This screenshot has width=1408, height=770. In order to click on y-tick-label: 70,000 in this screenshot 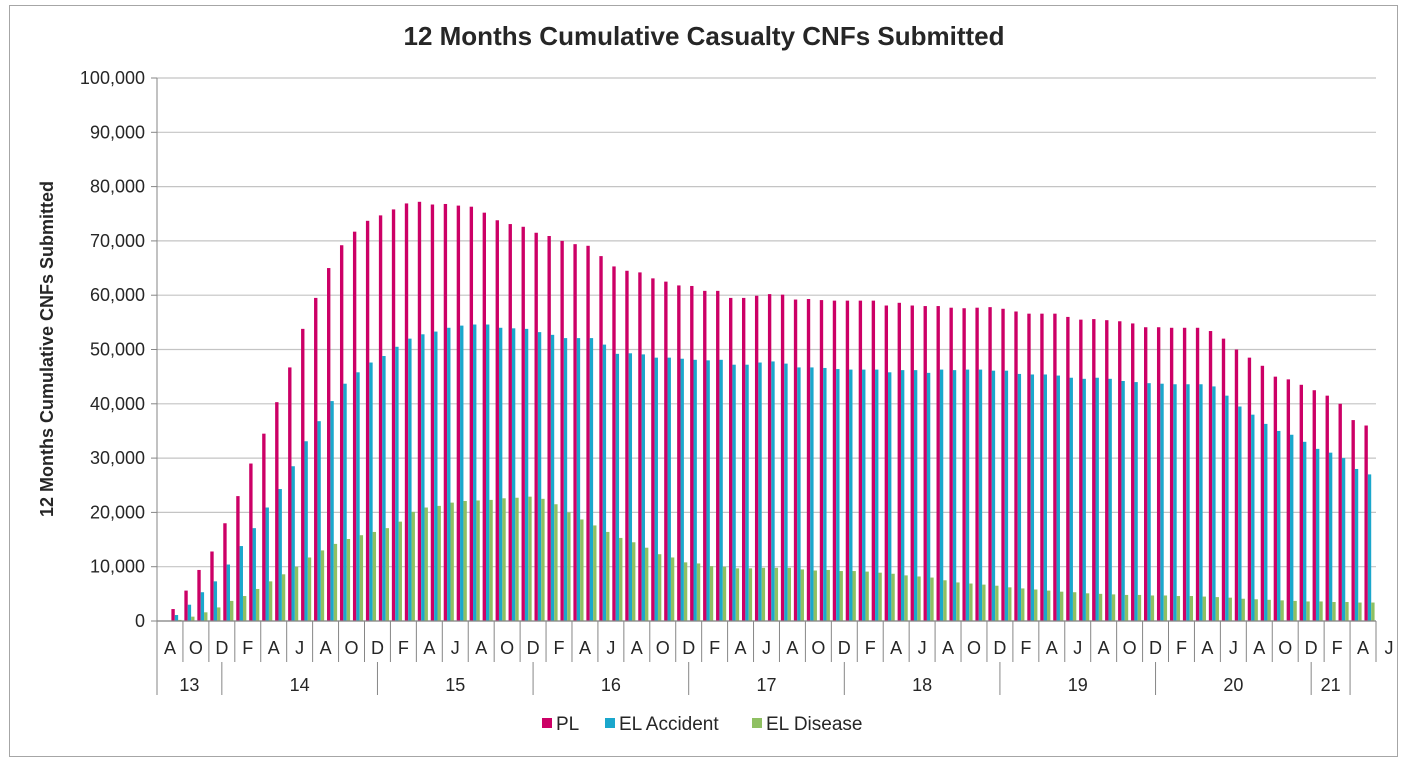, I will do `click(117, 241)`.